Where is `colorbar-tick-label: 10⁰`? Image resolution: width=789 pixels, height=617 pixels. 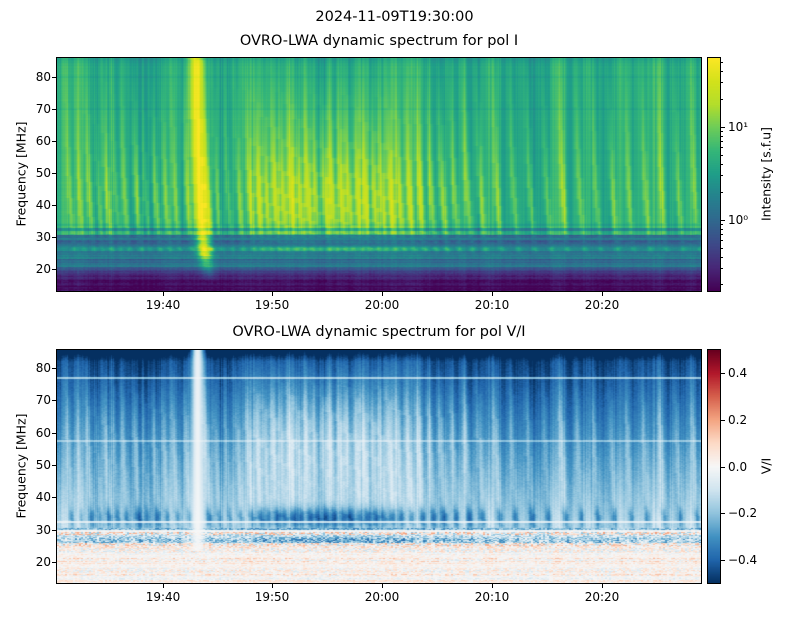
colorbar-tick-label: 10⁰ is located at coordinates (738, 220).